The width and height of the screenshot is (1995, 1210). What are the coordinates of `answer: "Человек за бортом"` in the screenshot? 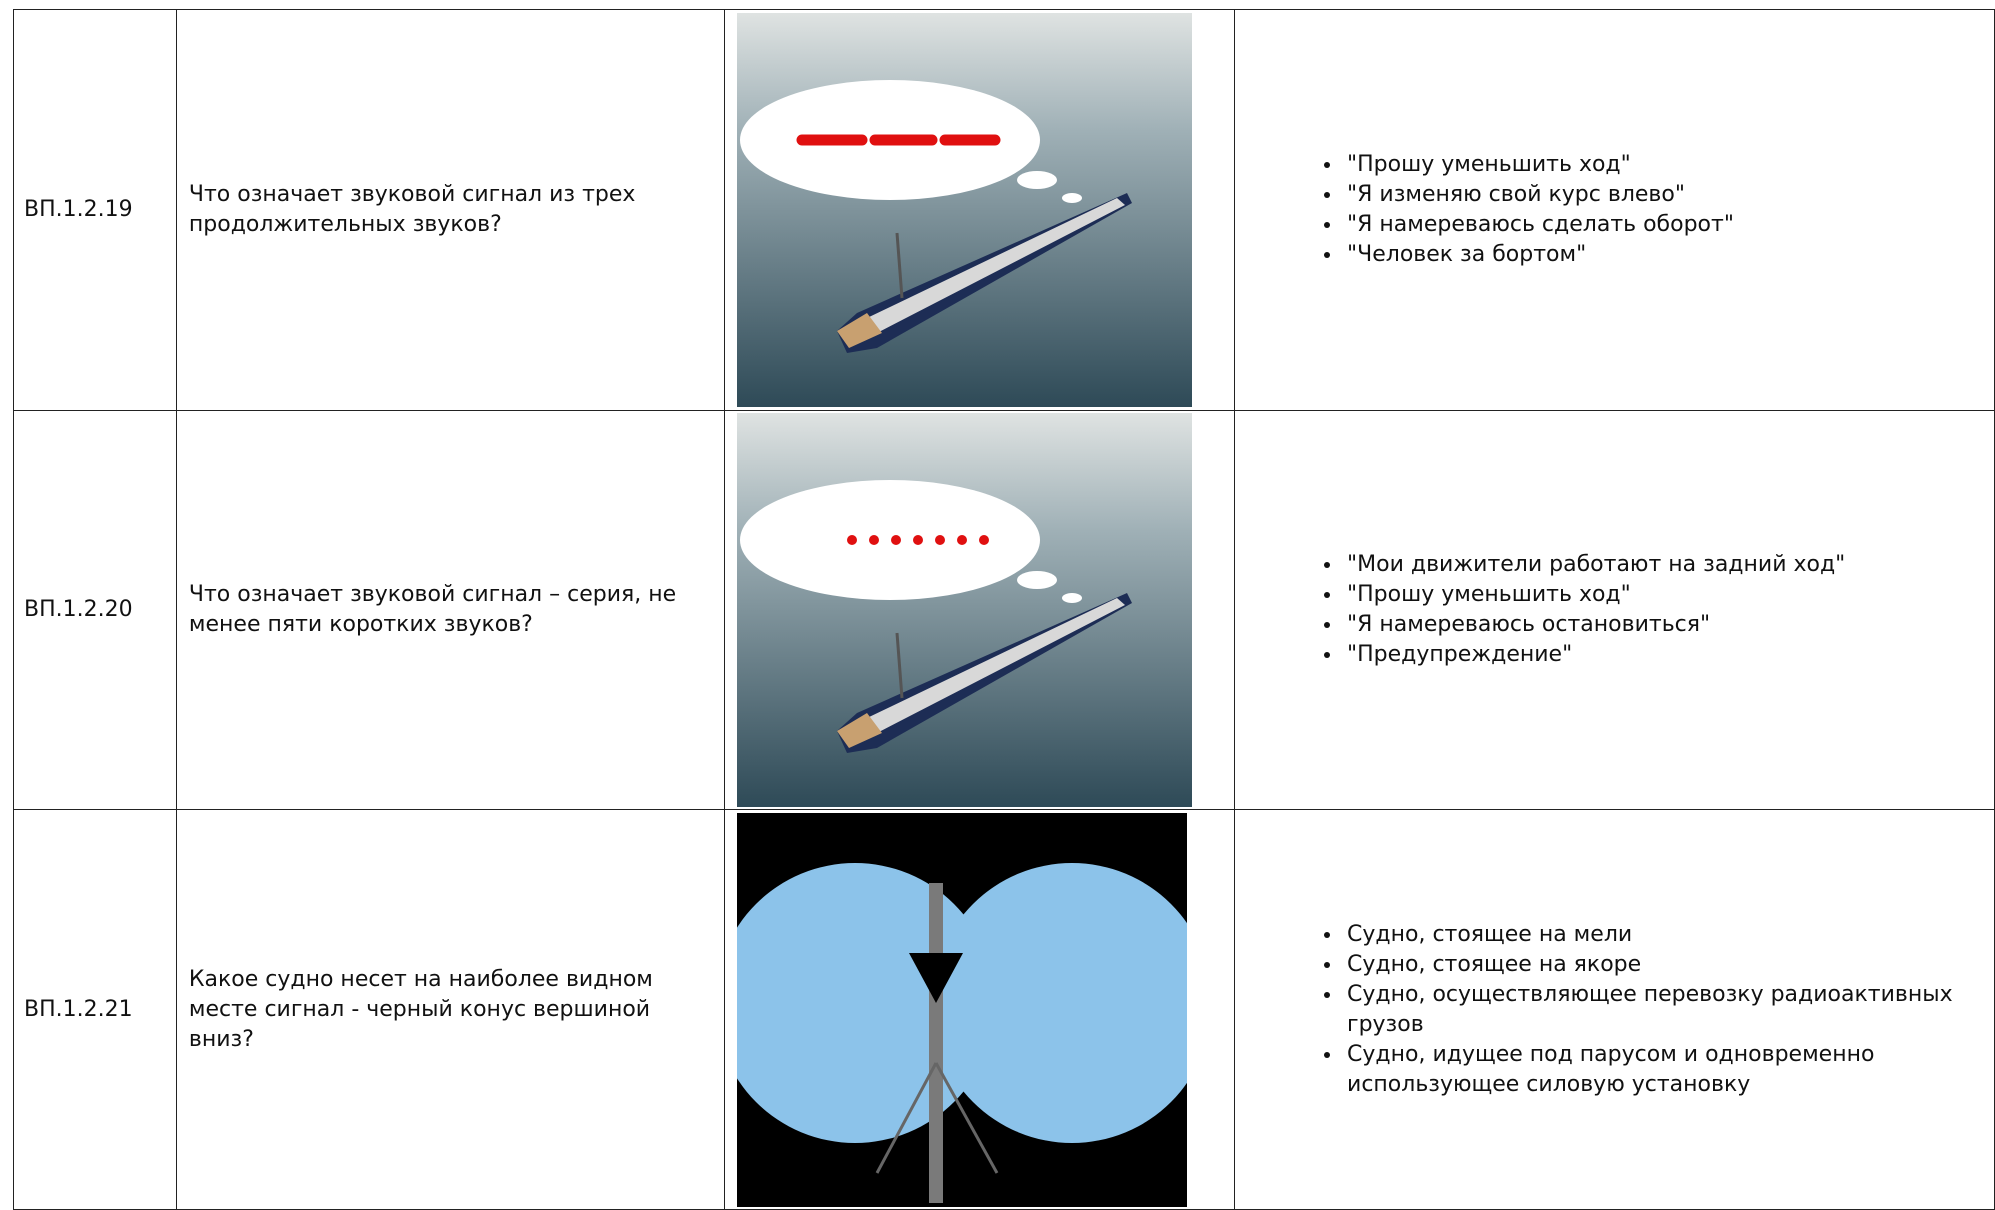 It's located at (1668, 255).